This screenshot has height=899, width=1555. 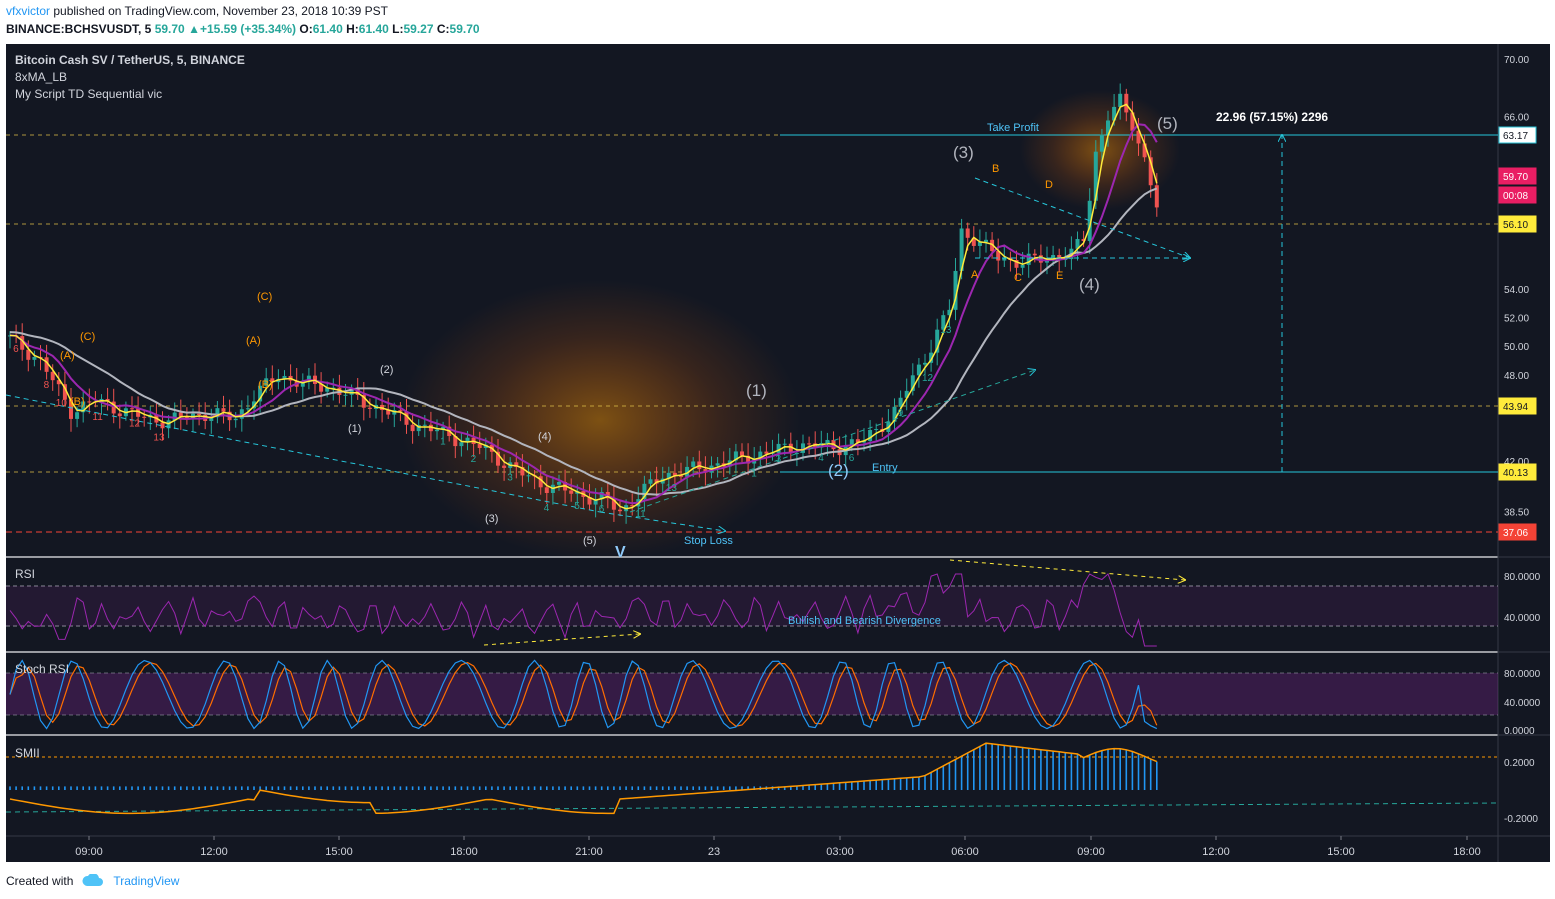 What do you see at coordinates (443, 29) in the screenshot?
I see `close-label: C:` at bounding box center [443, 29].